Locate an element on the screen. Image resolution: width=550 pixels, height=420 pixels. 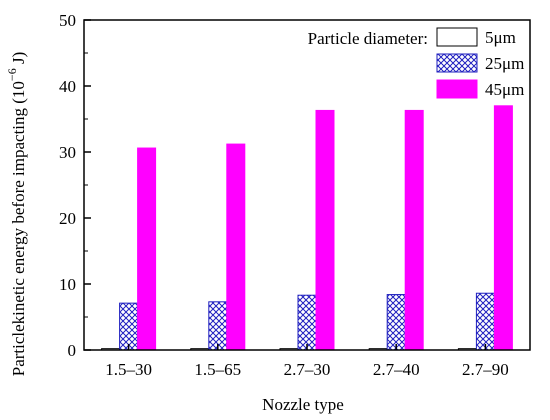
bar-25μm-2.7–30 is located at coordinates (307, 322).